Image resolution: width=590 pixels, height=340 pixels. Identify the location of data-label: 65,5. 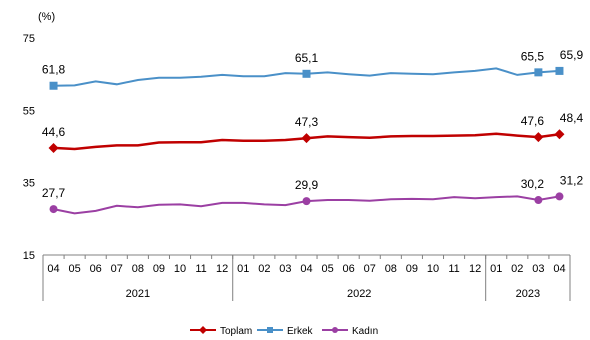
(533, 56).